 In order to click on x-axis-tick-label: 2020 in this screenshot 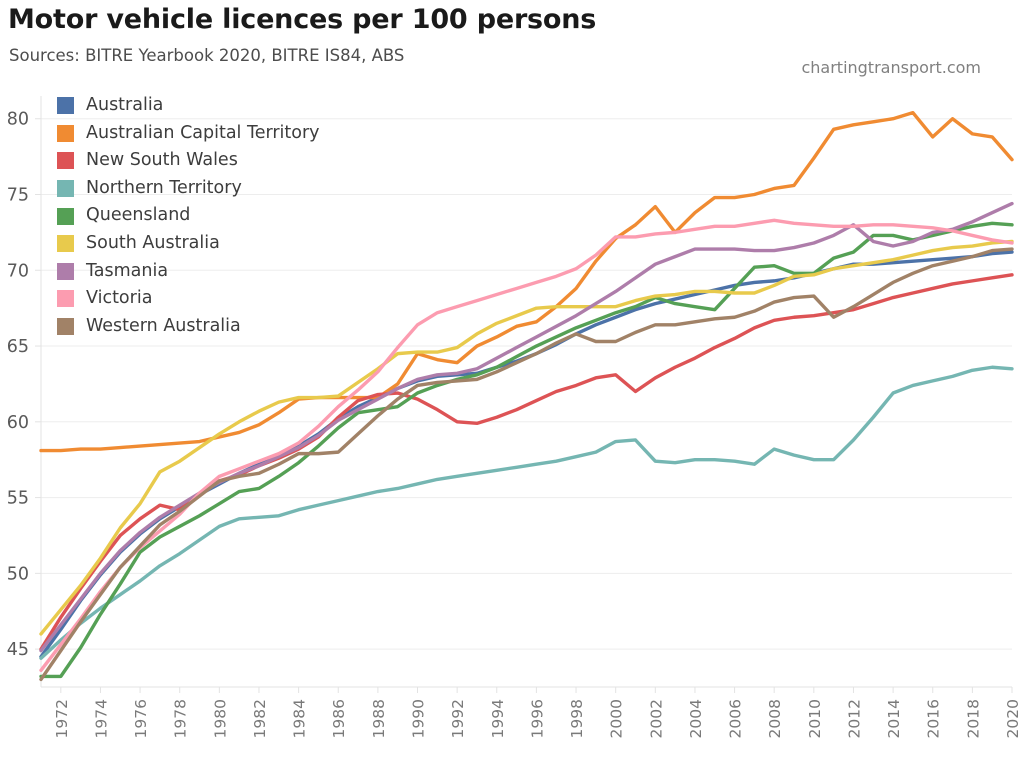, I will do `click(1013, 718)`.